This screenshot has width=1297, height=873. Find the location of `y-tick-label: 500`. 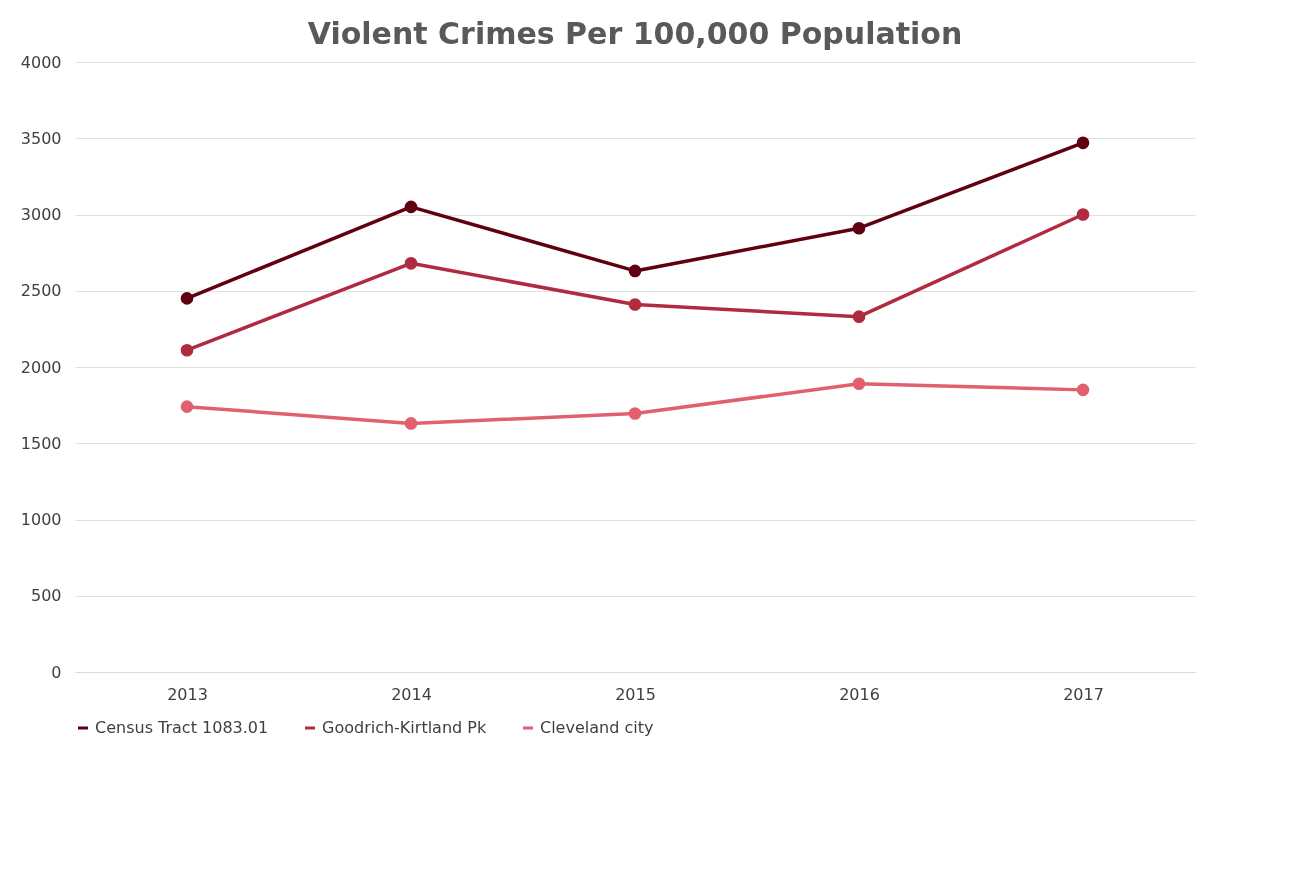

y-tick-label: 500 is located at coordinates (46, 596).